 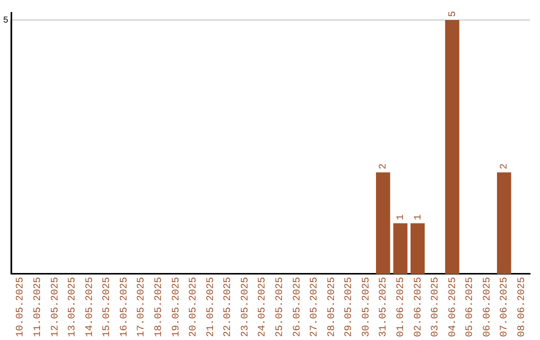 I want to click on x-tick-label: 02.06.2025, so click(x=418, y=307).